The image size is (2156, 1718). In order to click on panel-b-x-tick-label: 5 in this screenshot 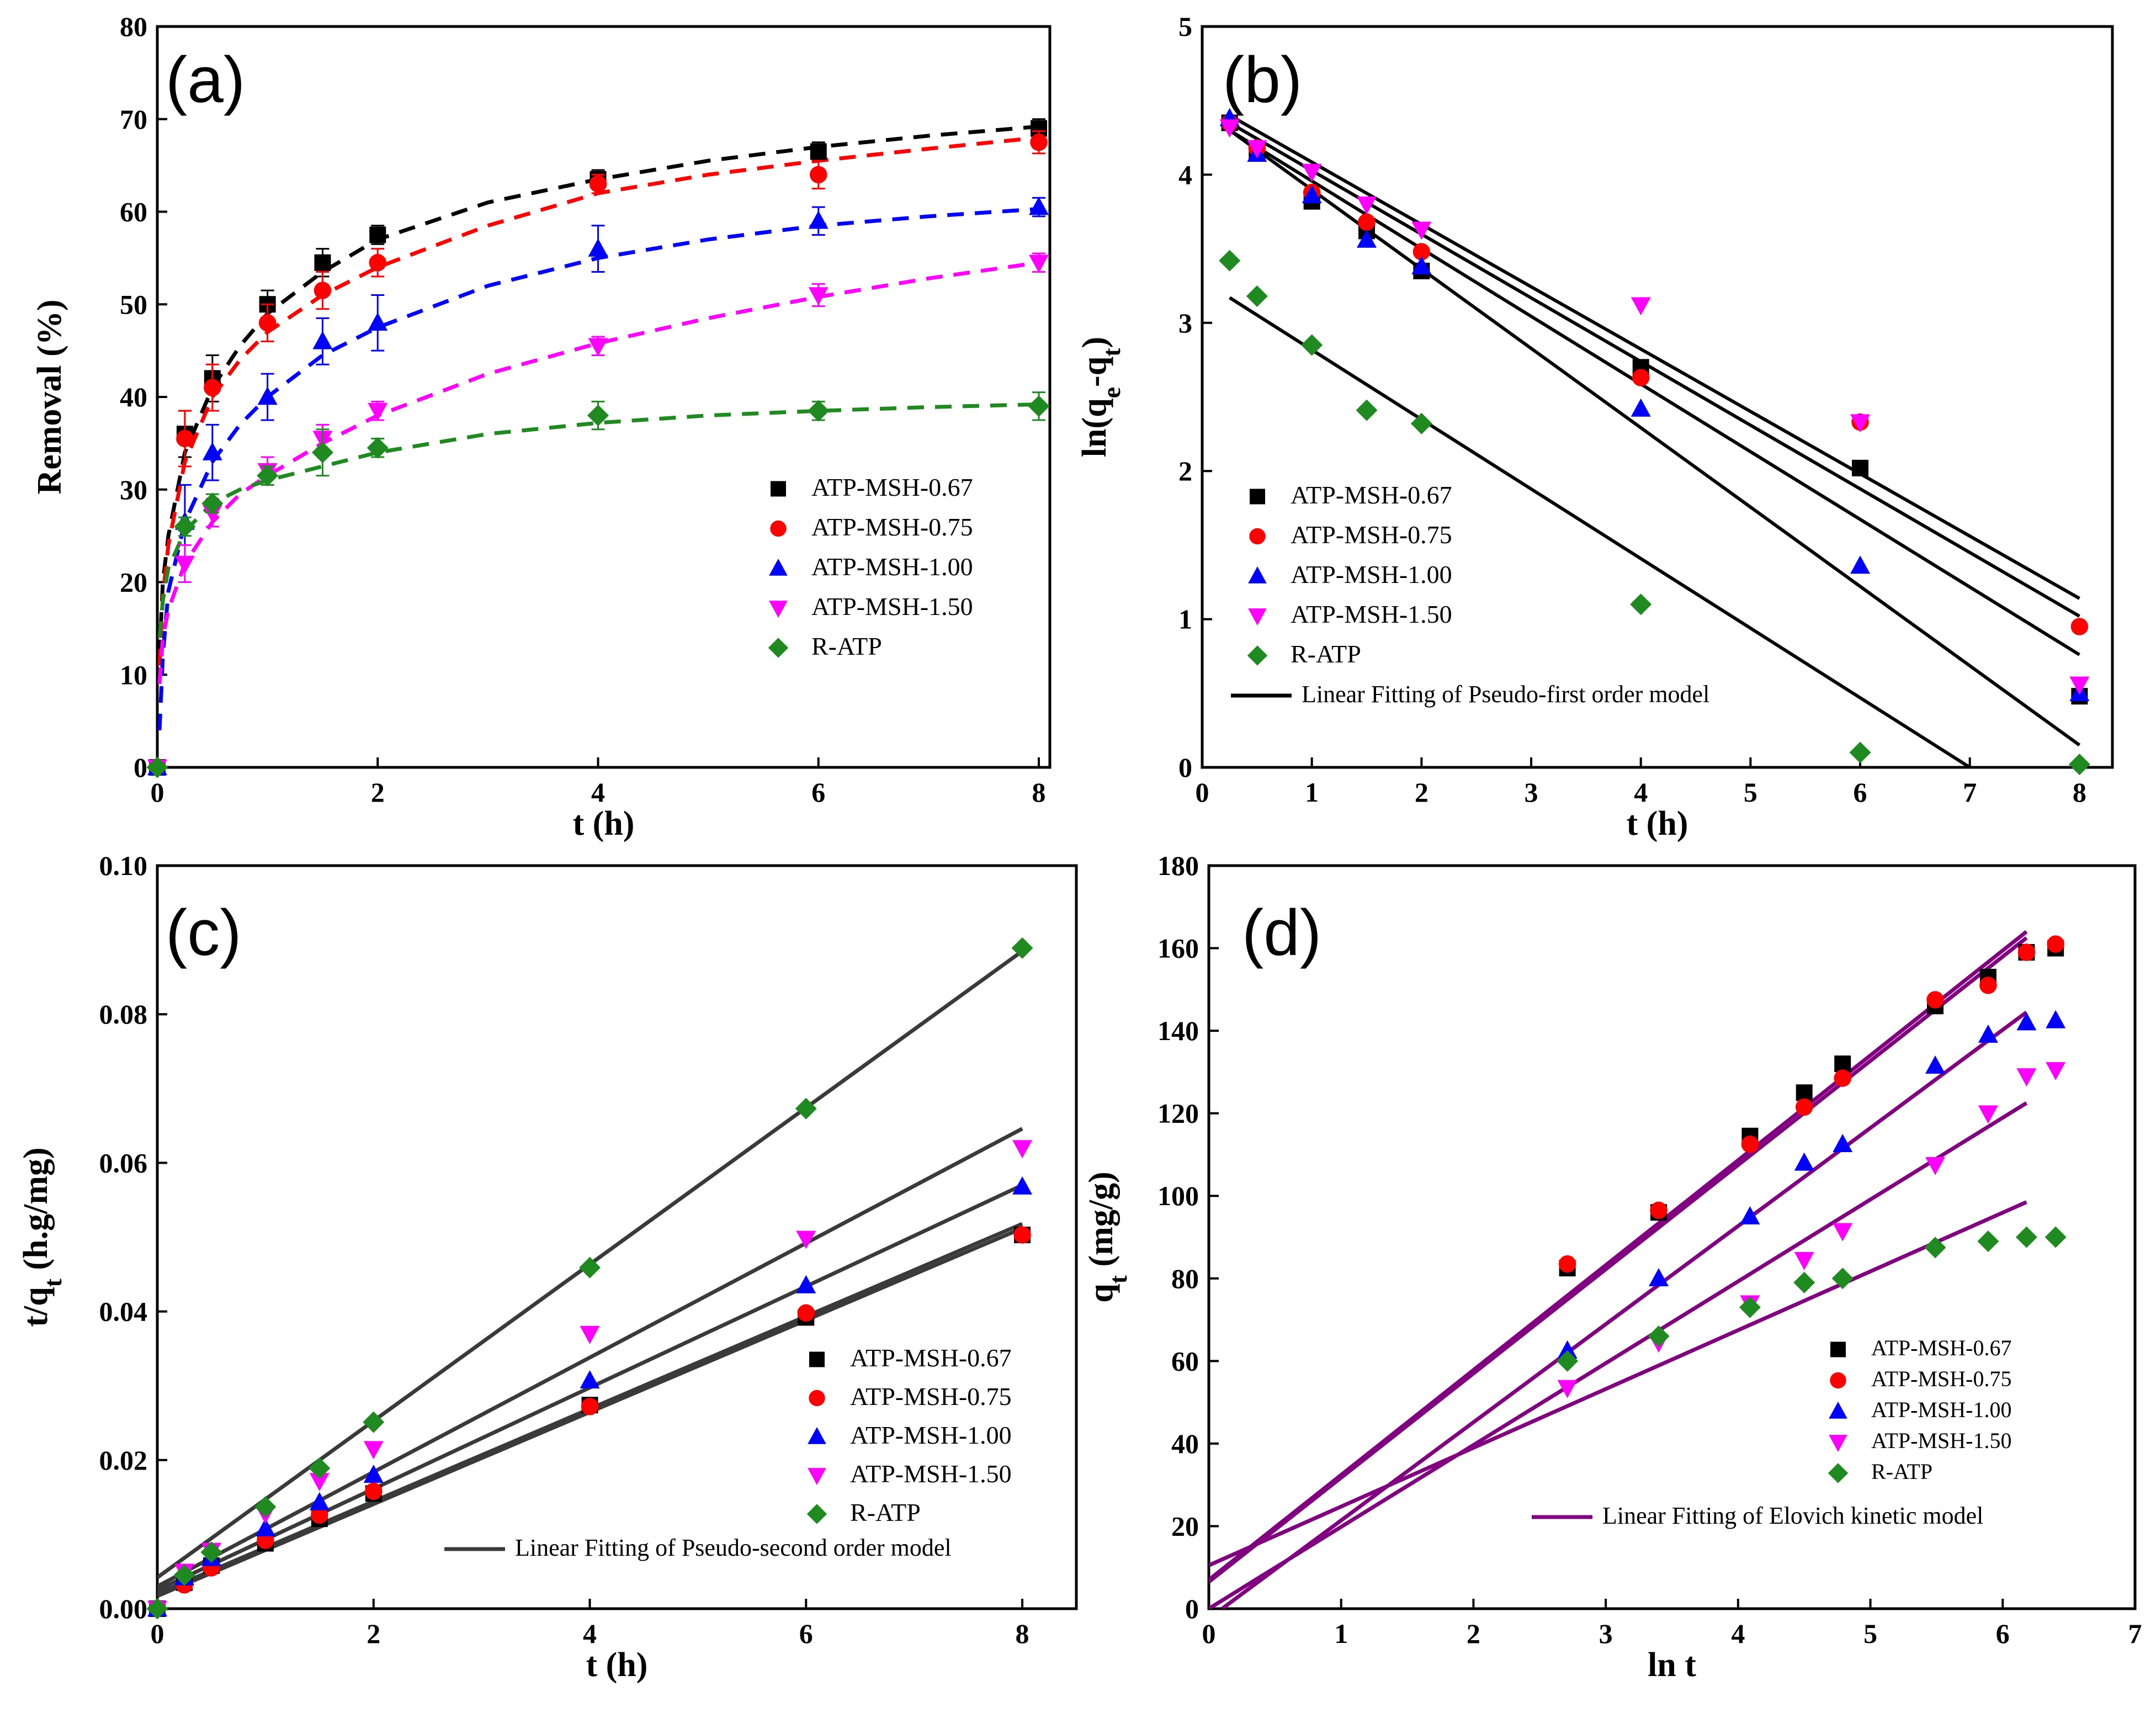, I will do `click(1750, 792)`.